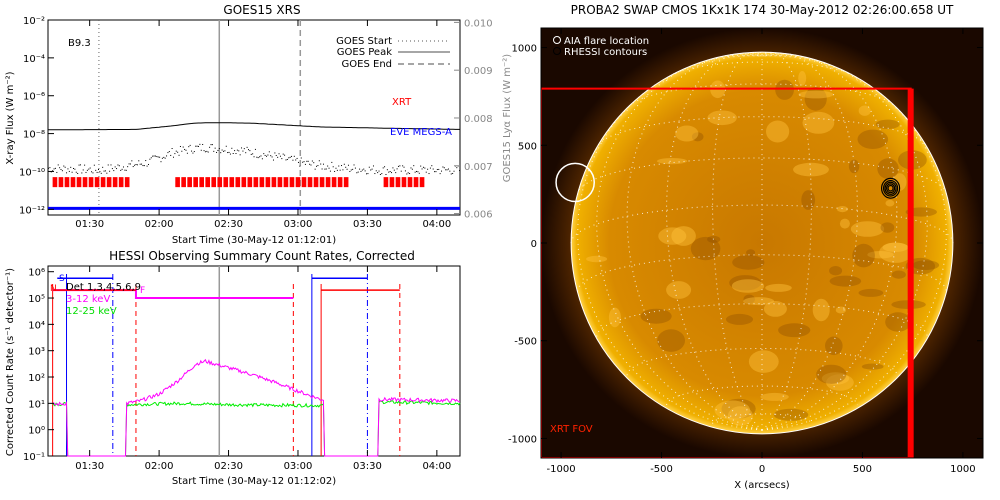  What do you see at coordinates (10, 117) in the screenshot?
I see `goes-y-axis-title: X-ray Flux (W m⁻²)` at bounding box center [10, 117].